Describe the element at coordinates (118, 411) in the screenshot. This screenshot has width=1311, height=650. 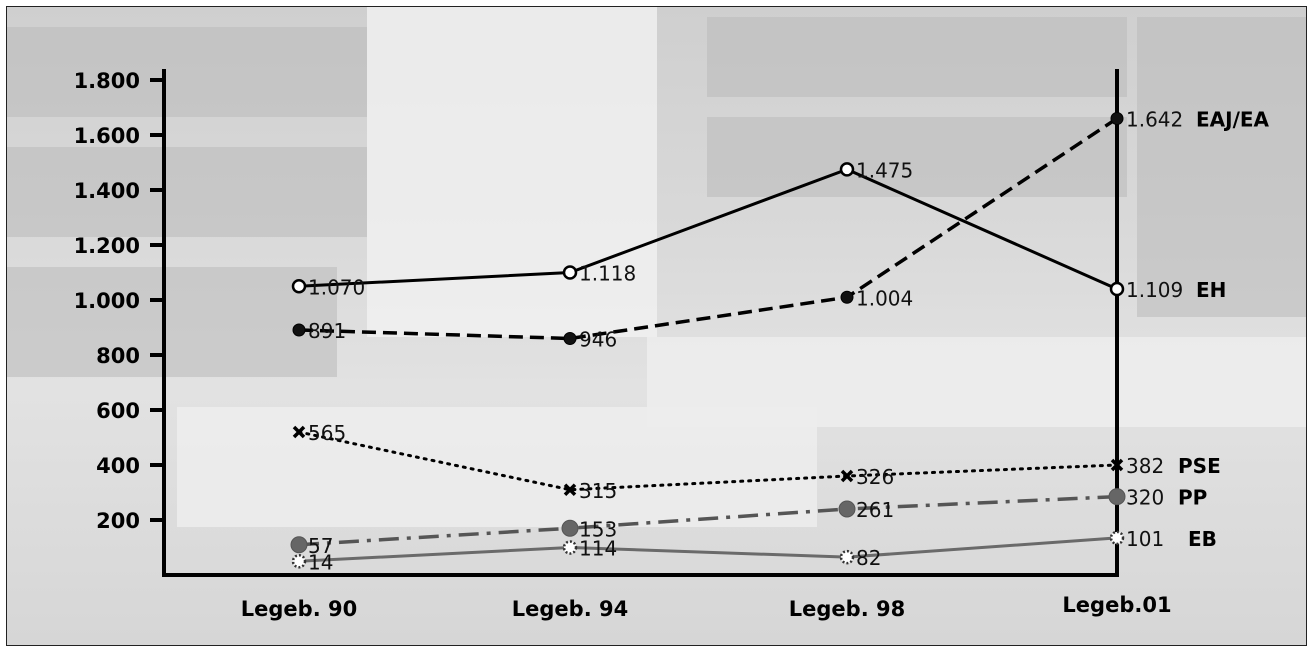
I see `y-tick-label: 600` at that location.